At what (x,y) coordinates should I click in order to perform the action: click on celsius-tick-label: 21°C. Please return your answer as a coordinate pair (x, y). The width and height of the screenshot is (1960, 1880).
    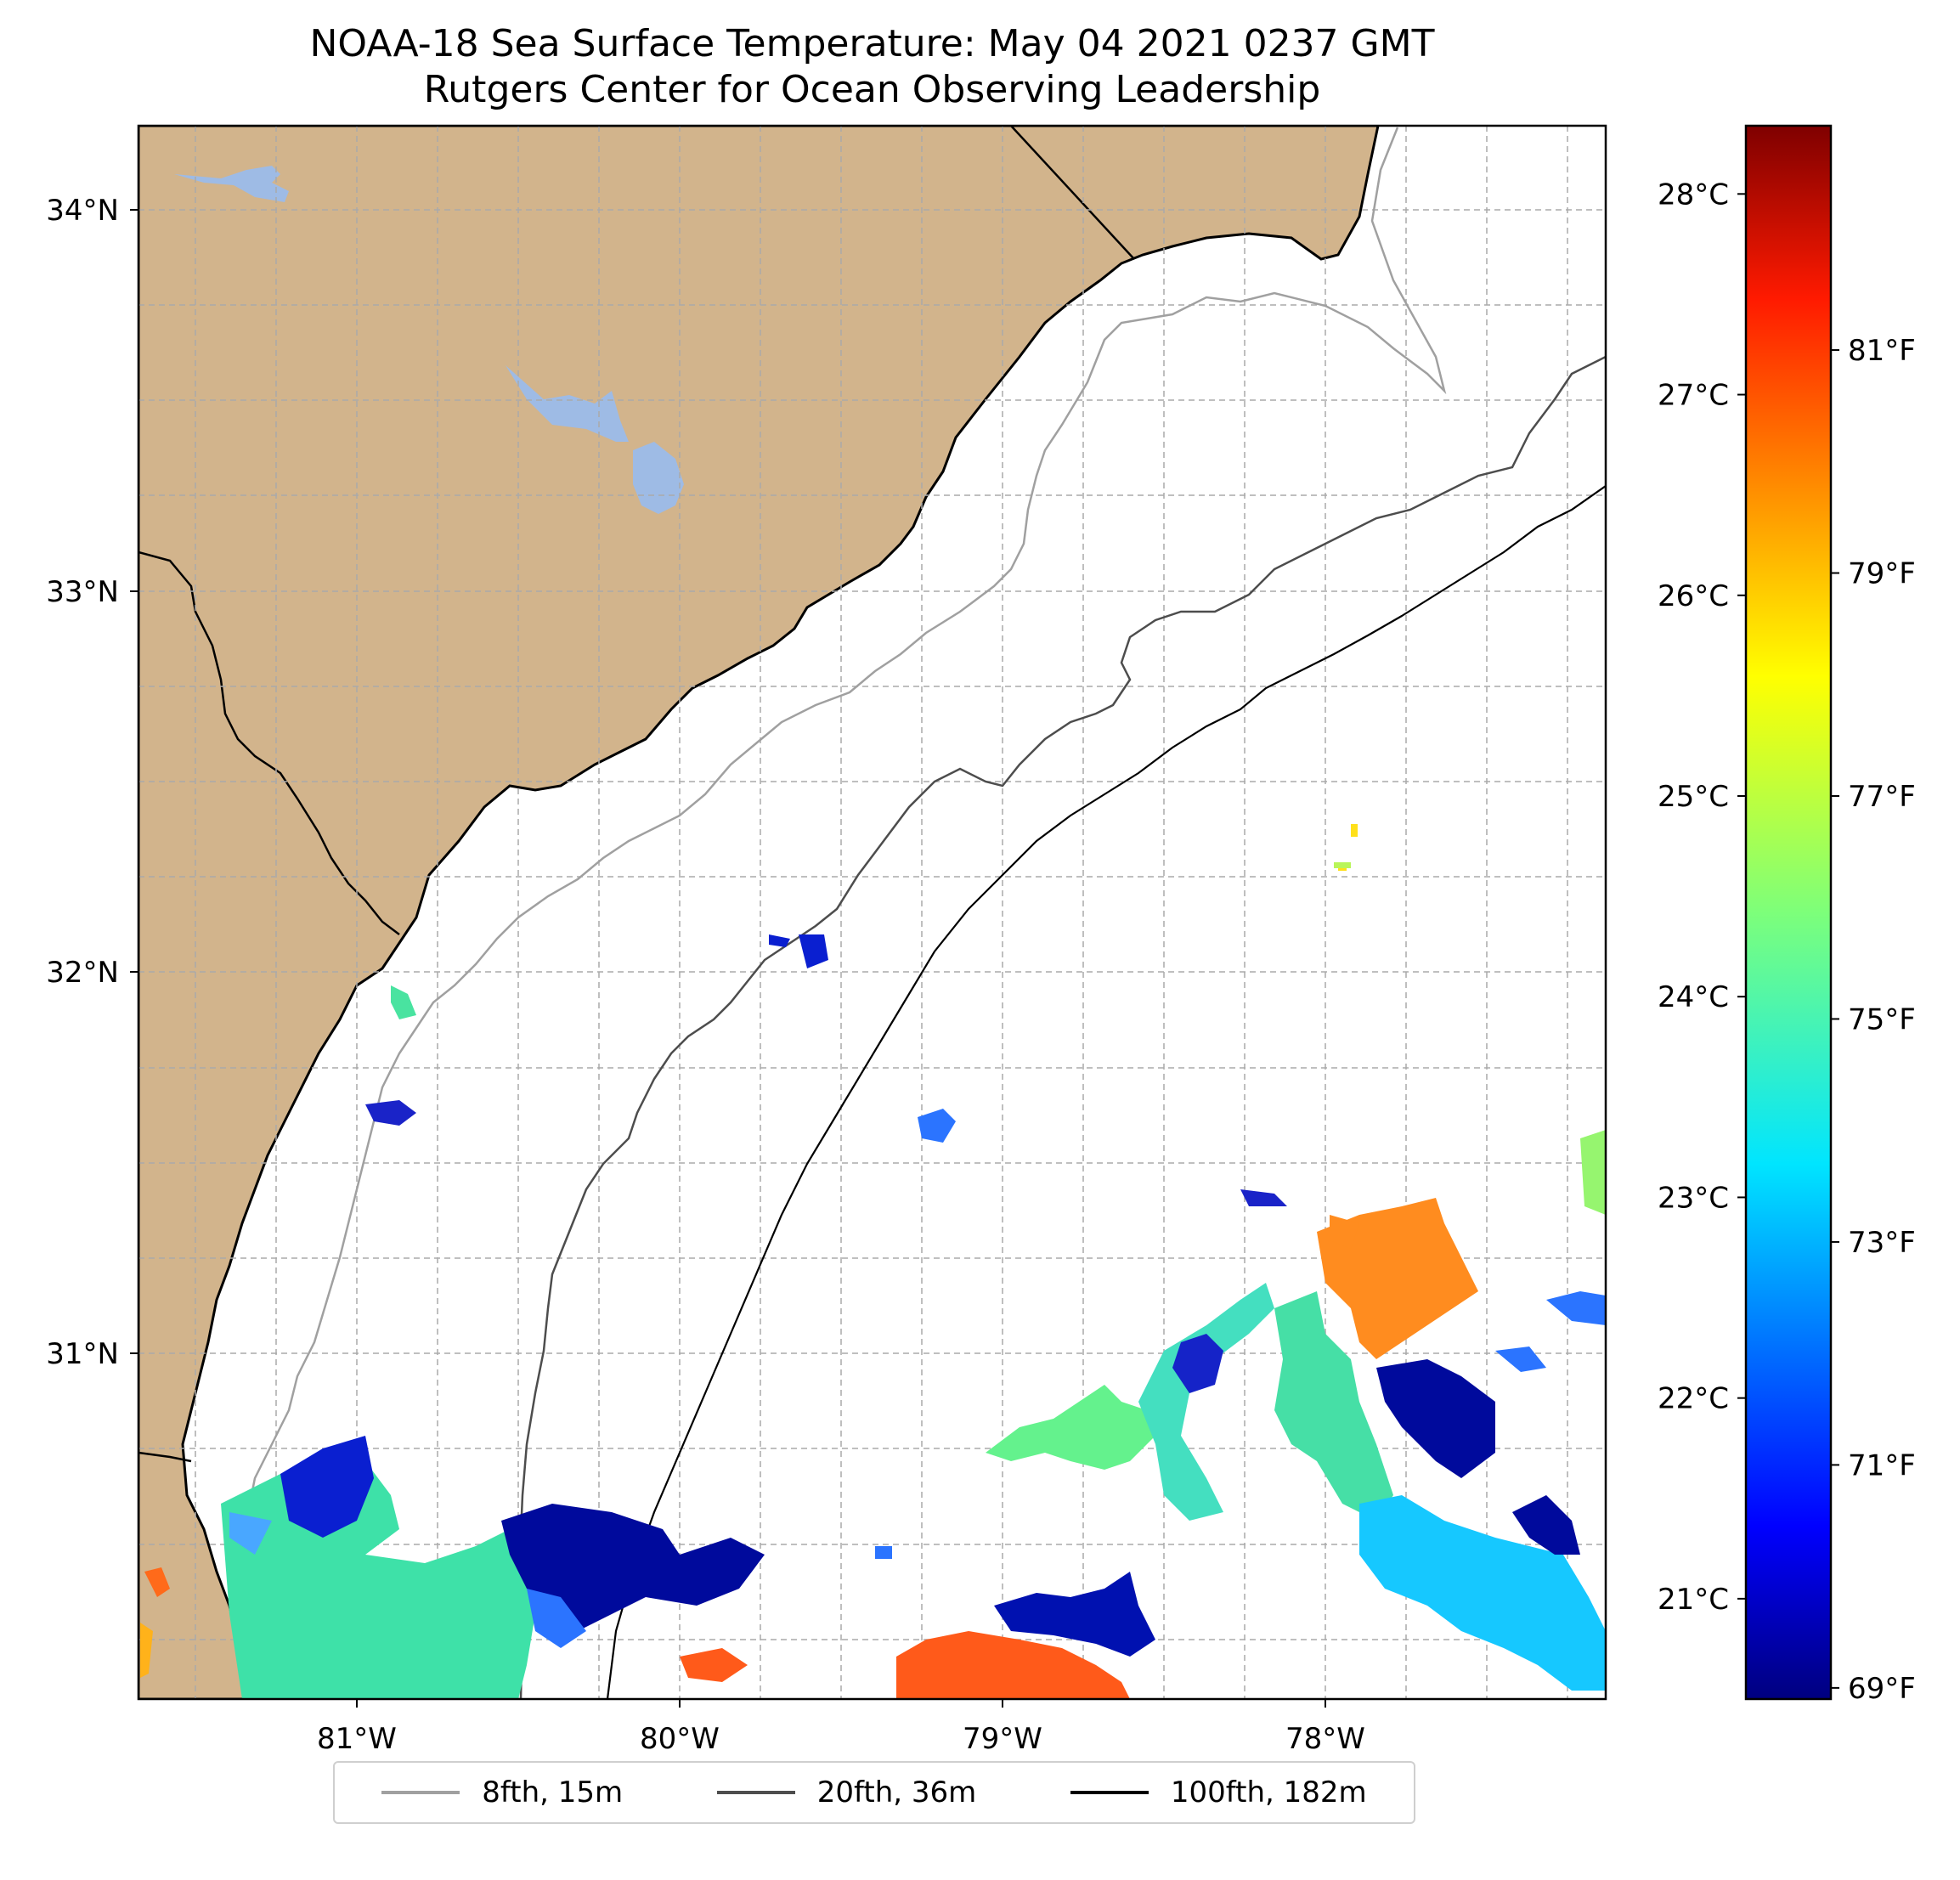
    Looking at the image, I should click on (1694, 1600).